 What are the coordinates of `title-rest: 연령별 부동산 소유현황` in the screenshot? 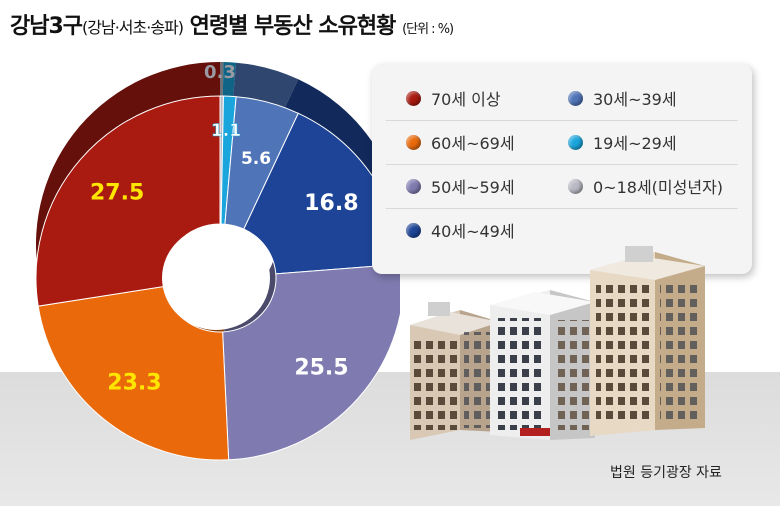 It's located at (293, 26).